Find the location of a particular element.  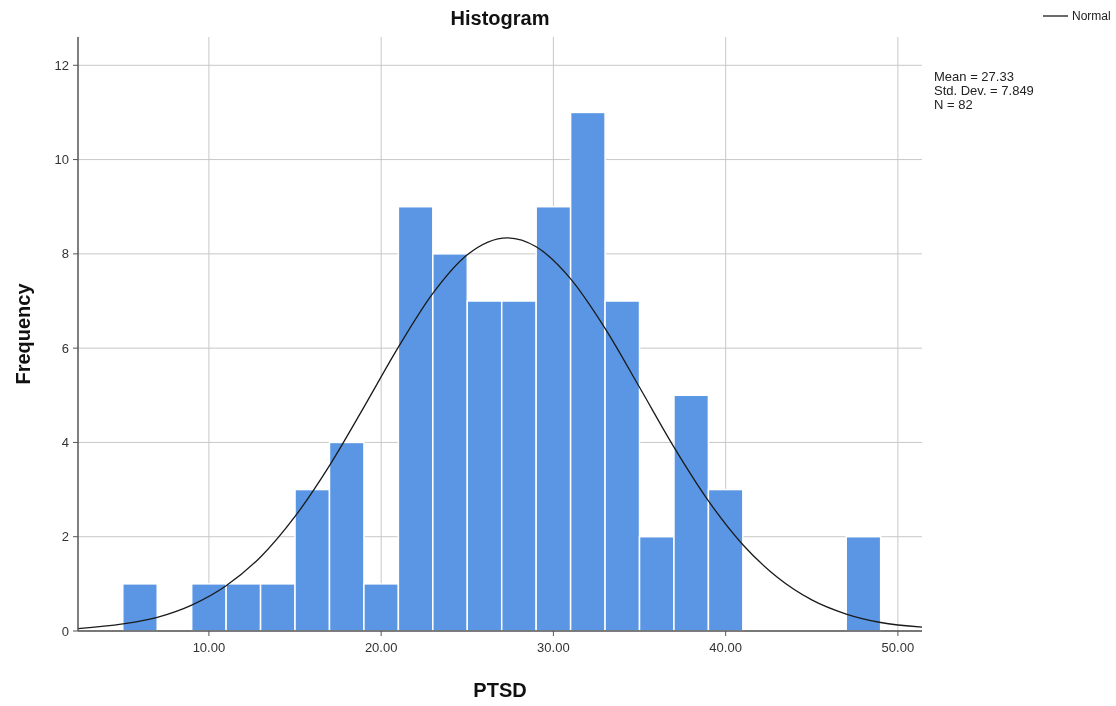

x-tick-label: 20.00 is located at coordinates (381, 647).